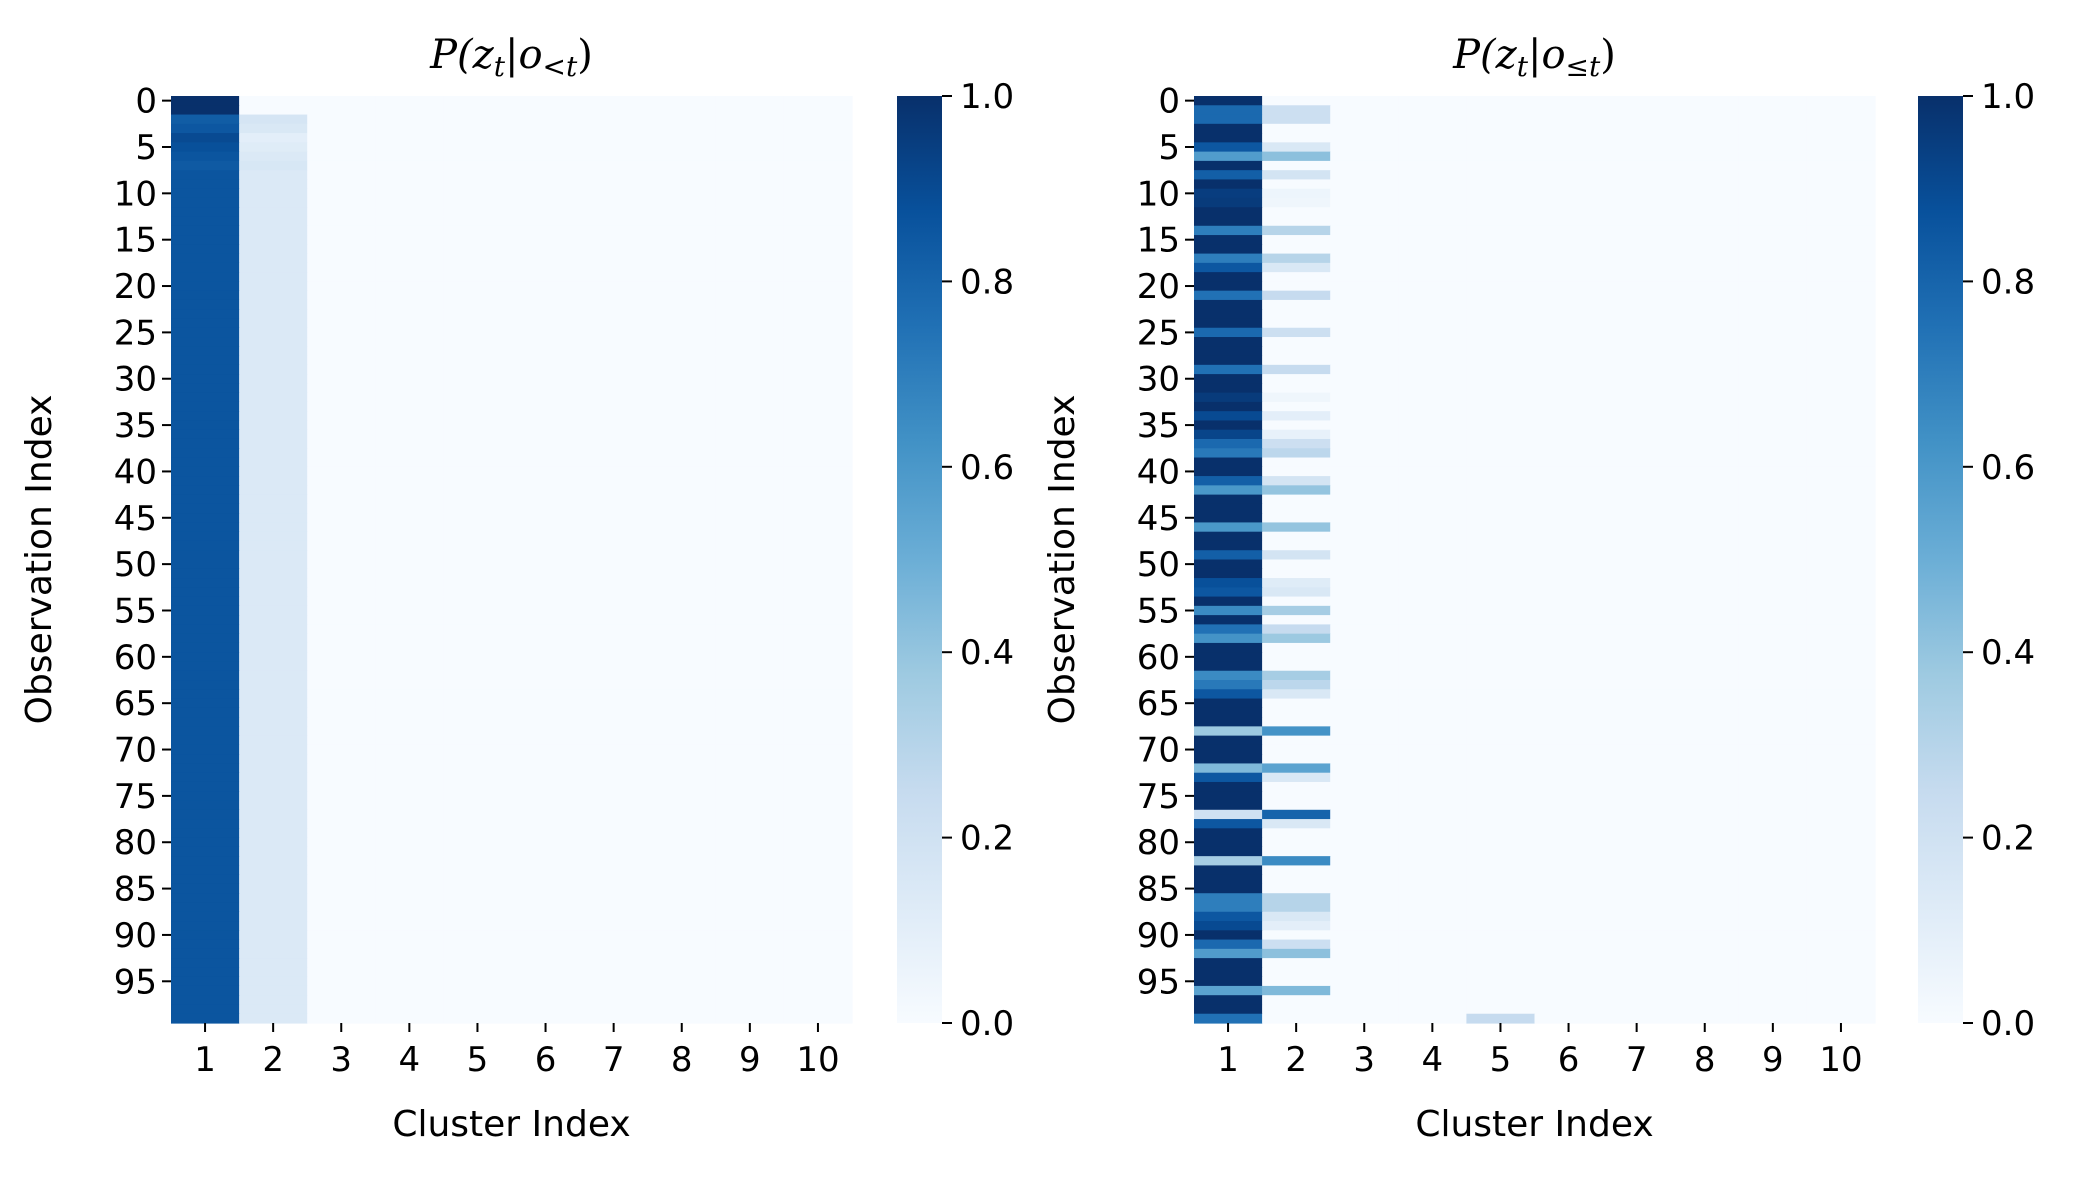 The width and height of the screenshot is (2075, 1178). I want to click on heatmap-cell-r21-c9, so click(750, 295).